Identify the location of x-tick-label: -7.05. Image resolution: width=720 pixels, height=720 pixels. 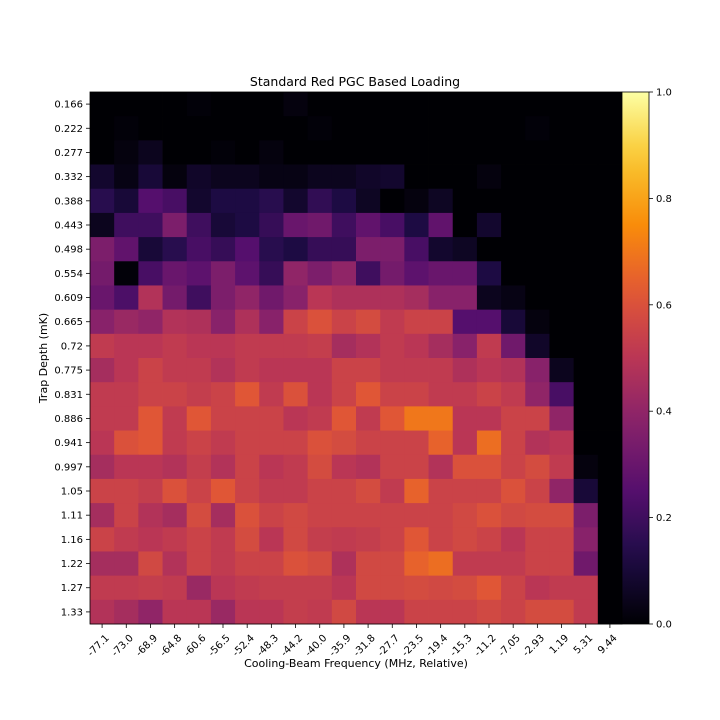
(510, 646).